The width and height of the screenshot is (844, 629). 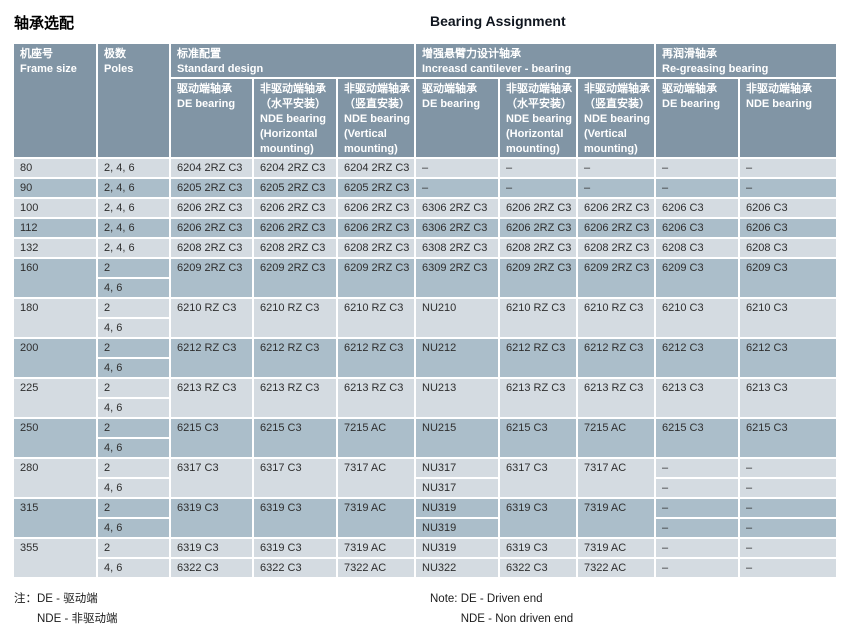 What do you see at coordinates (55, 398) in the screenshot?
I see `frame-size-cell: 225` at bounding box center [55, 398].